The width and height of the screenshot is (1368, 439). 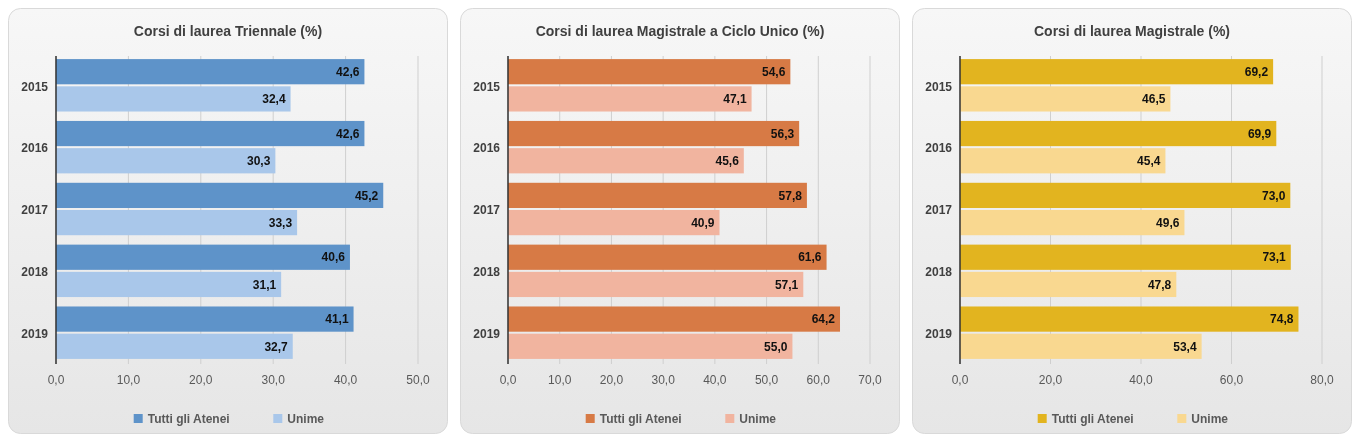 What do you see at coordinates (1149, 160) in the screenshot?
I see `data-label: 45,4` at bounding box center [1149, 160].